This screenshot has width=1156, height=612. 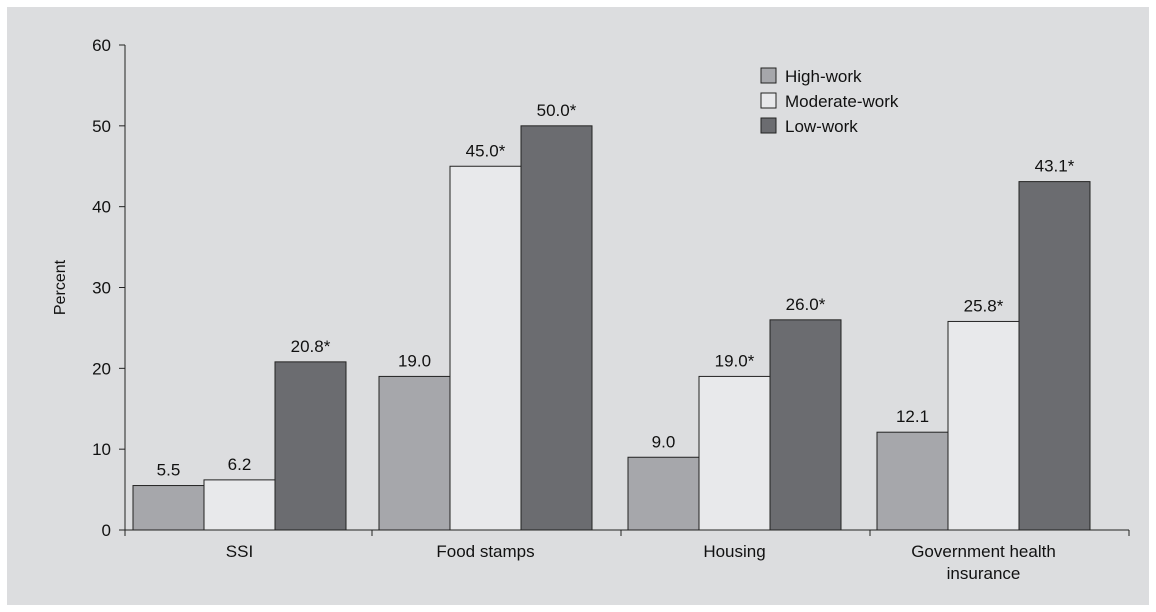 What do you see at coordinates (485, 551) in the screenshot?
I see `category-label: Food stamps` at bounding box center [485, 551].